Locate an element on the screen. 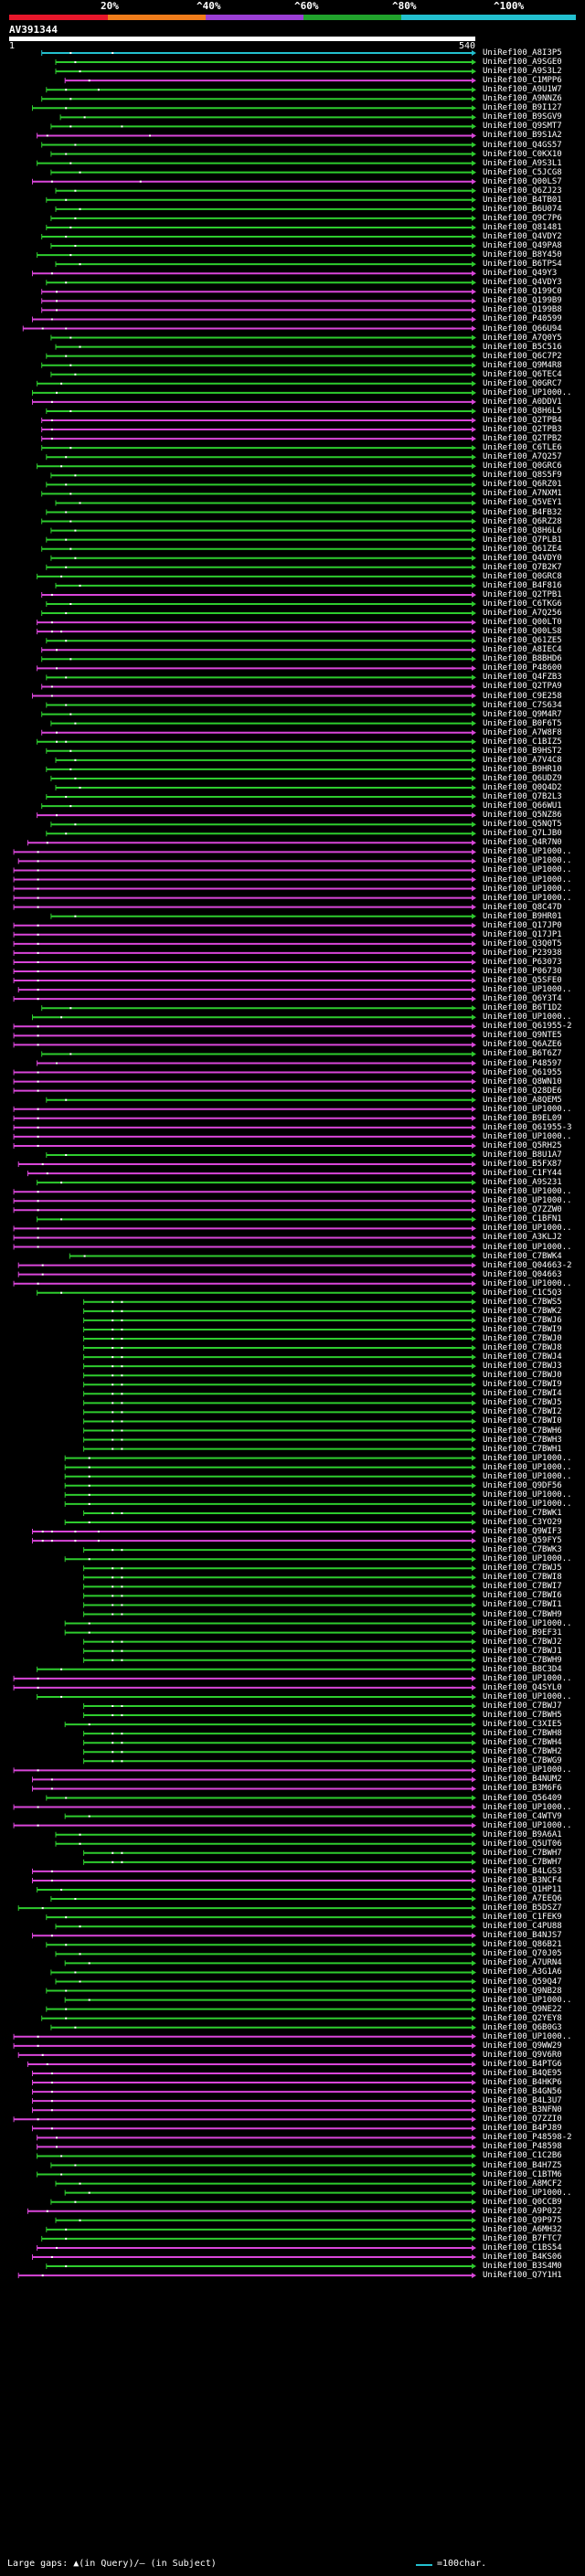 The width and height of the screenshot is (585, 2576). hit-label: UniRef100_Q61955-3 is located at coordinates (528, 1127).